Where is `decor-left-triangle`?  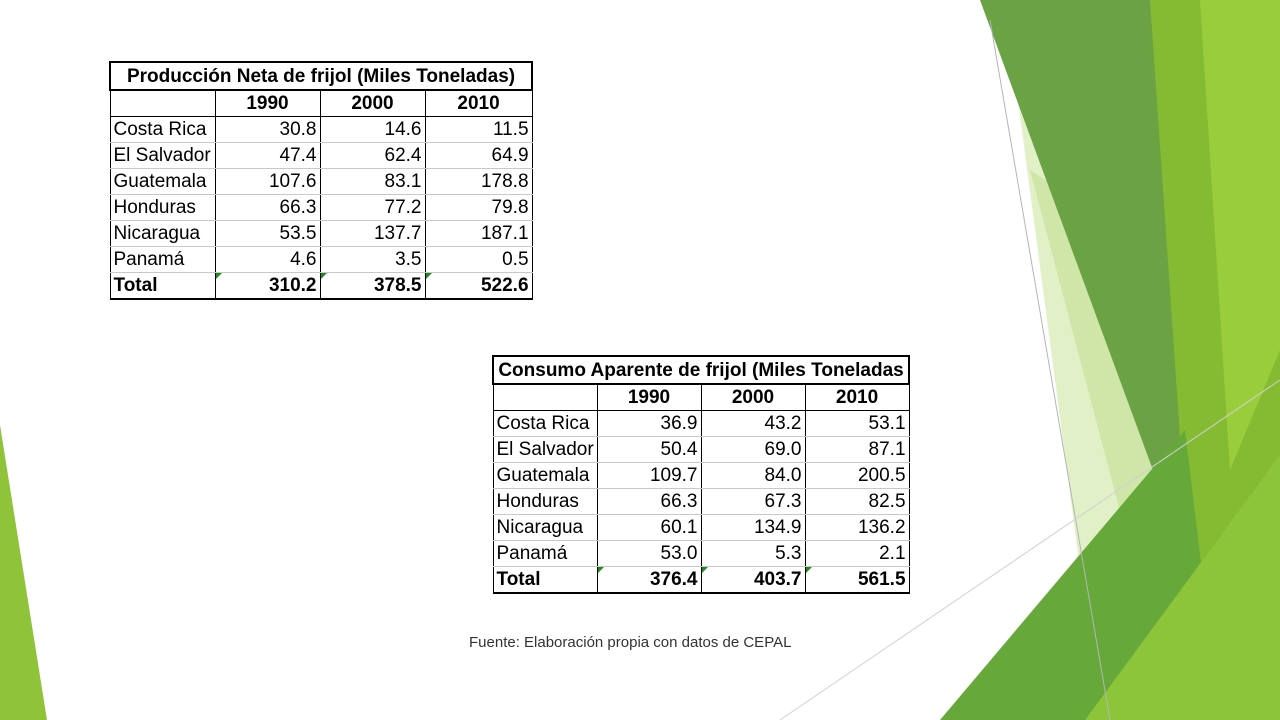 decor-left-triangle is located at coordinates (23, 572).